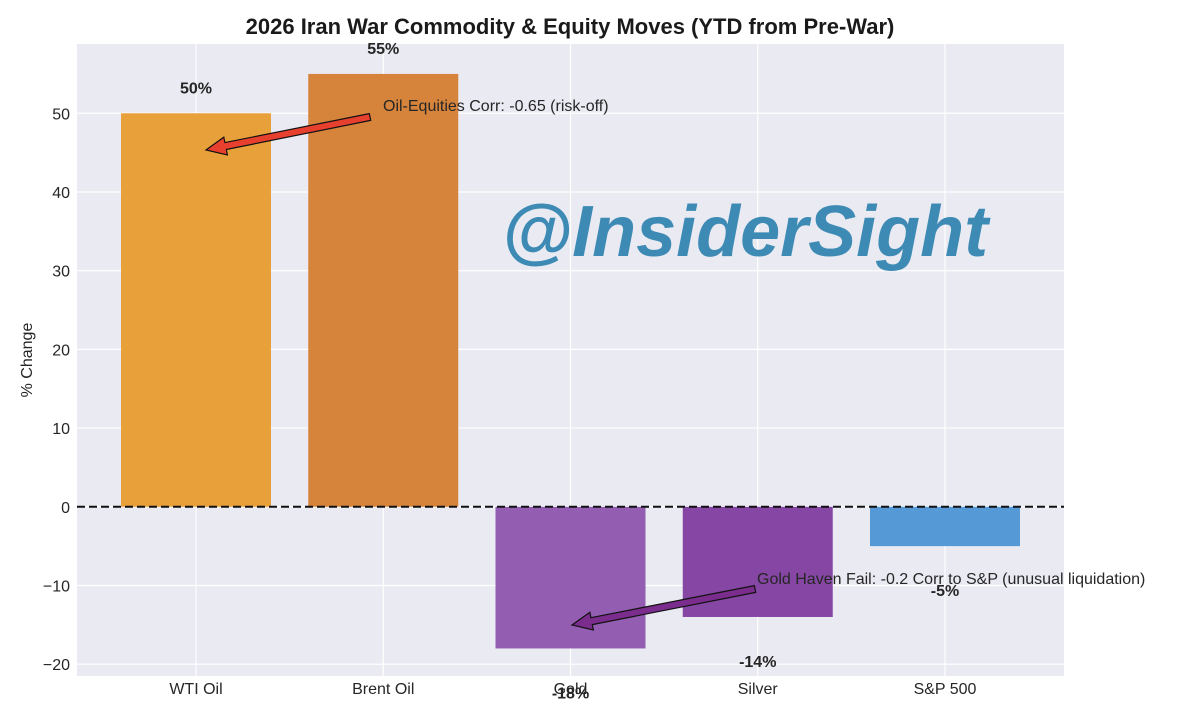 The width and height of the screenshot is (1200, 720). I want to click on y-tick-label: 20, so click(61, 350).